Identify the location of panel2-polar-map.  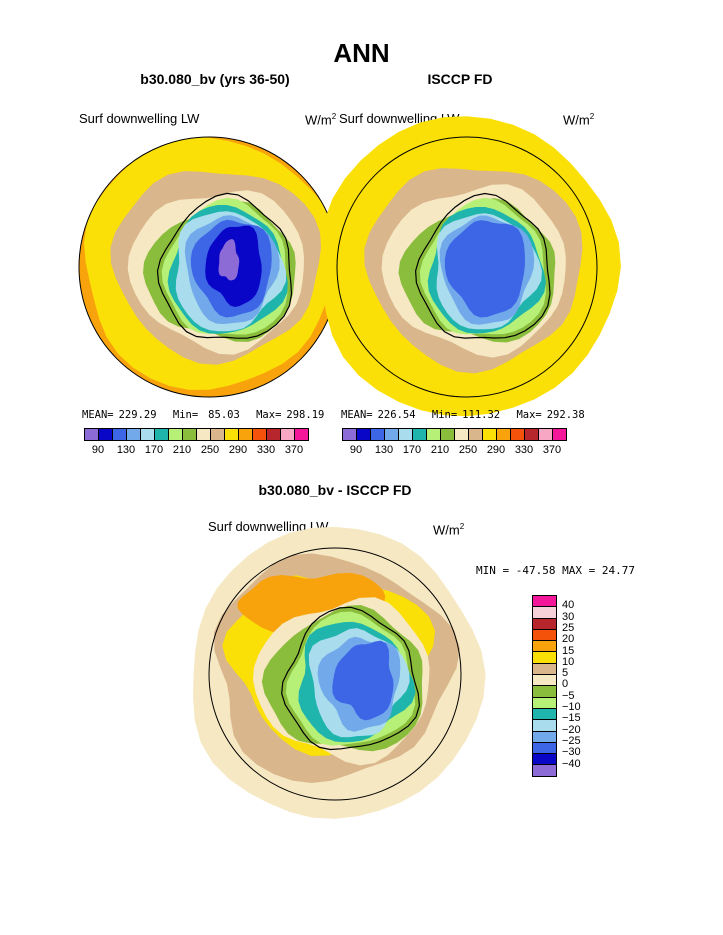
(470, 266).